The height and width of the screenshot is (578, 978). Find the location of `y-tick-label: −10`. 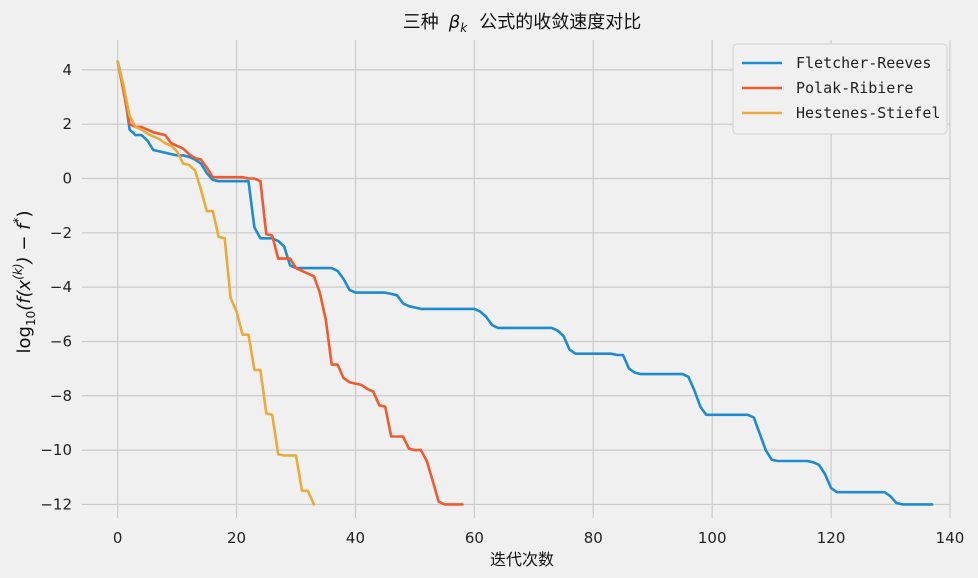

y-tick-label: −10 is located at coordinates (56, 450).